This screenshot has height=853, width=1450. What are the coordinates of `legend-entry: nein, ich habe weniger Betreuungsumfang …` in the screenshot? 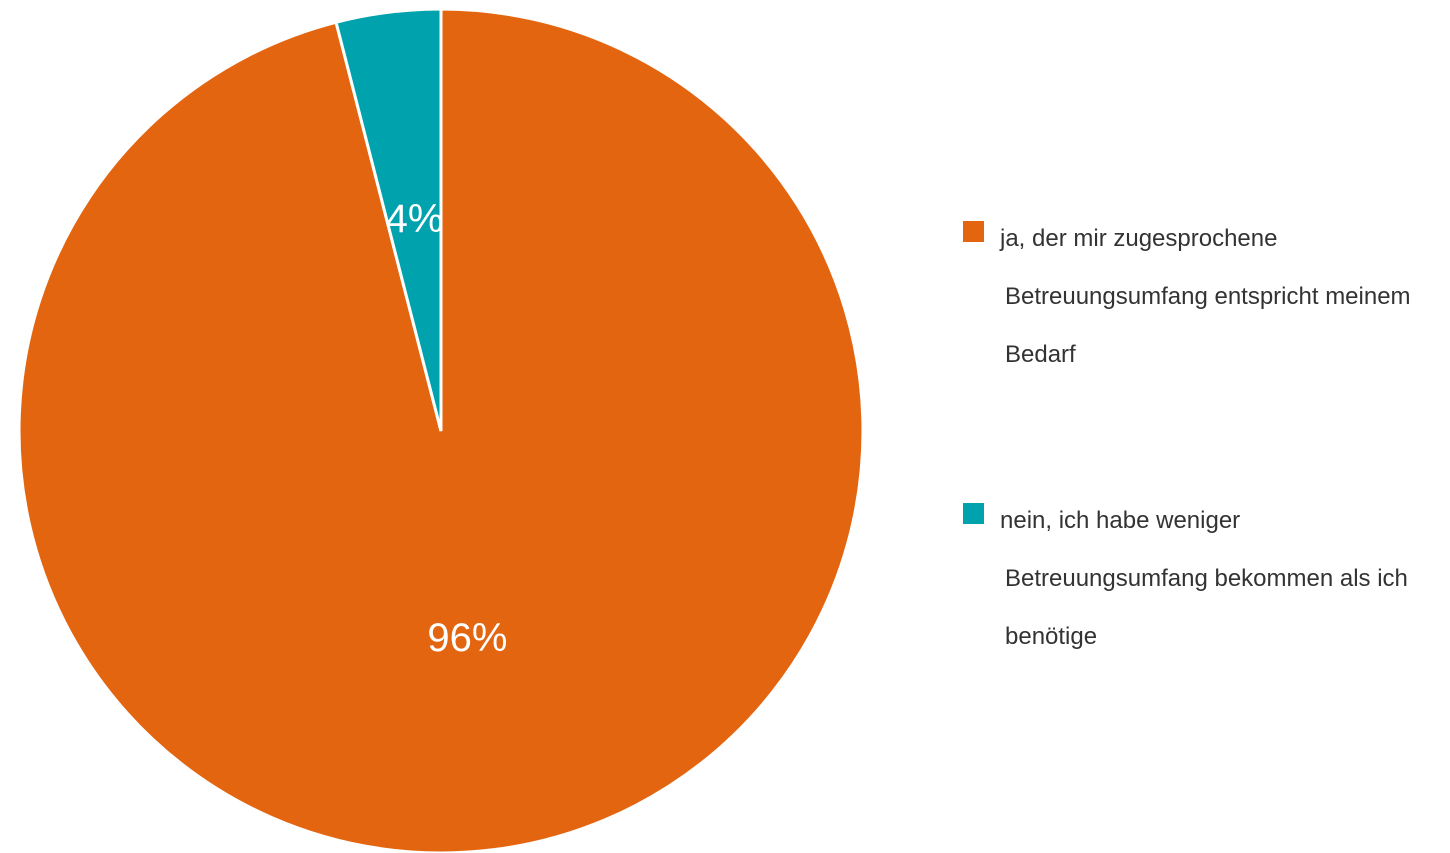 It's located at (1203, 579).